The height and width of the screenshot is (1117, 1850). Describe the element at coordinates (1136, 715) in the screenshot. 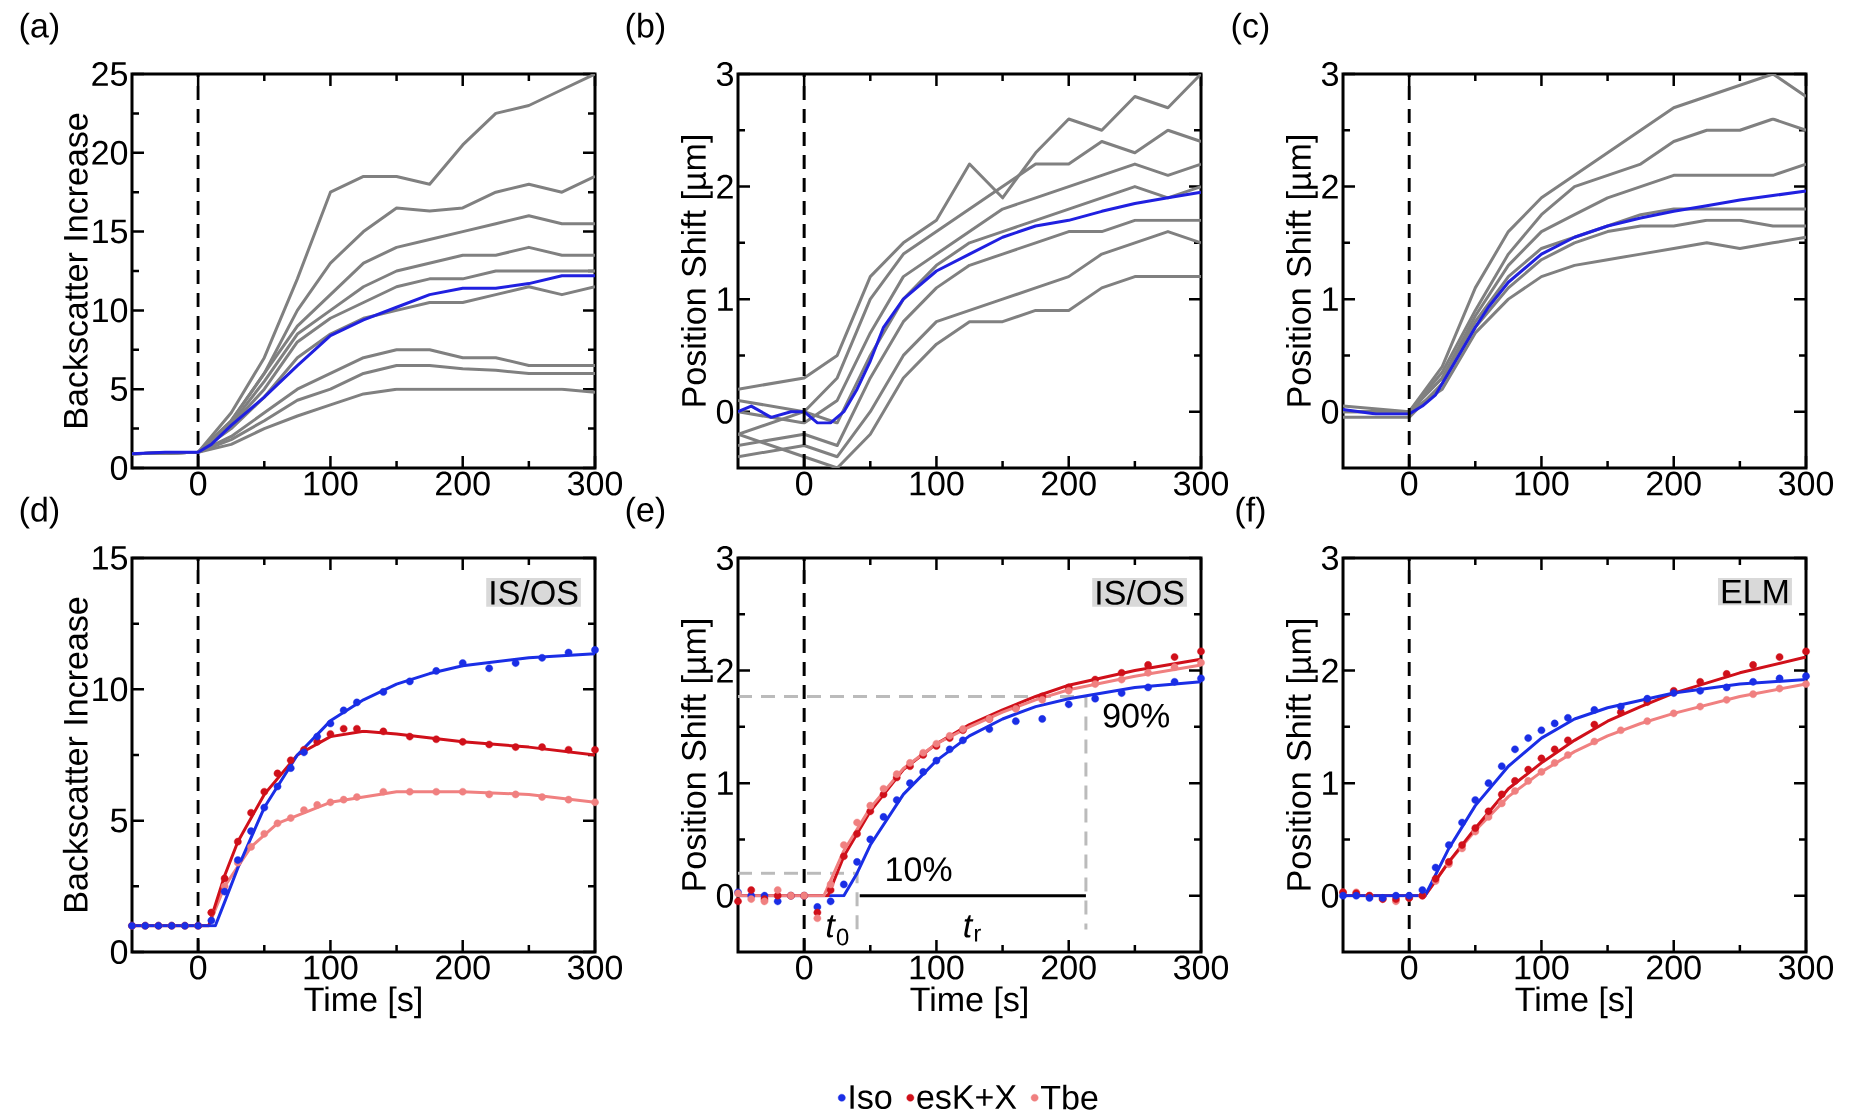

I see `annotation: 90%` at that location.